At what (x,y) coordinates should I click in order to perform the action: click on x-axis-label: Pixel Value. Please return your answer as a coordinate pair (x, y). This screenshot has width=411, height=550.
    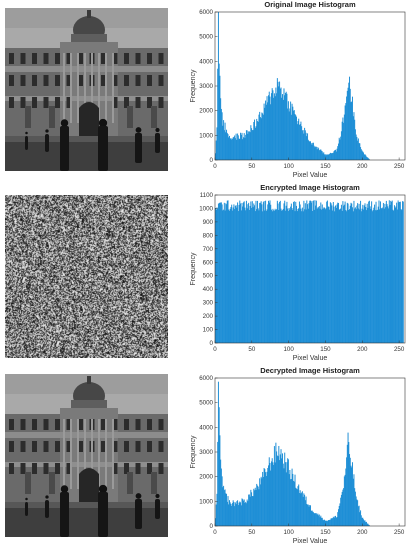
    Looking at the image, I should click on (310, 175).